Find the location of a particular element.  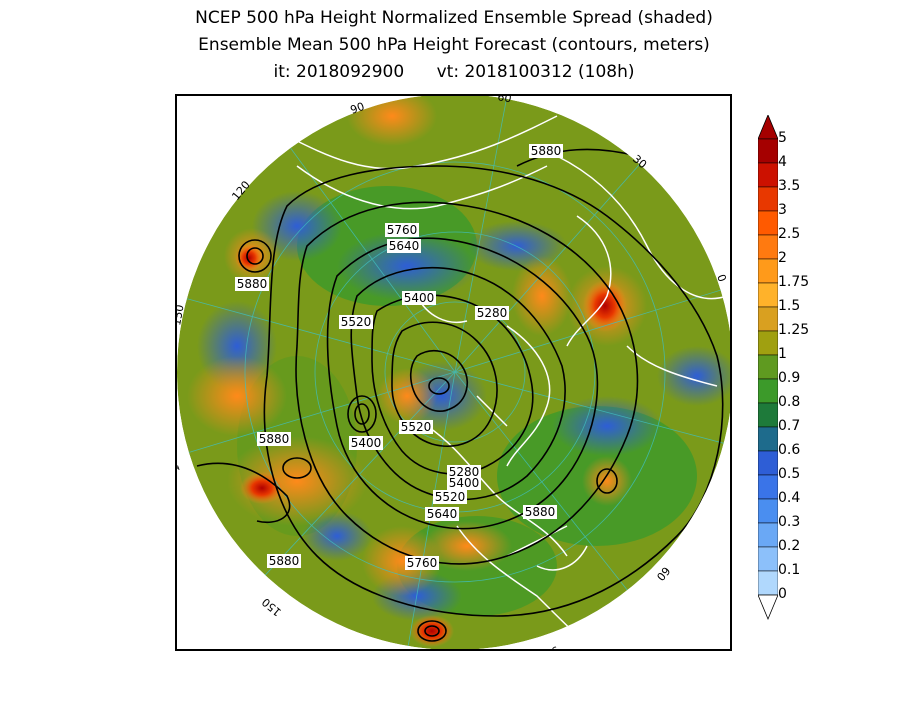

colorbar-bottom-arrow is located at coordinates (768, 607).